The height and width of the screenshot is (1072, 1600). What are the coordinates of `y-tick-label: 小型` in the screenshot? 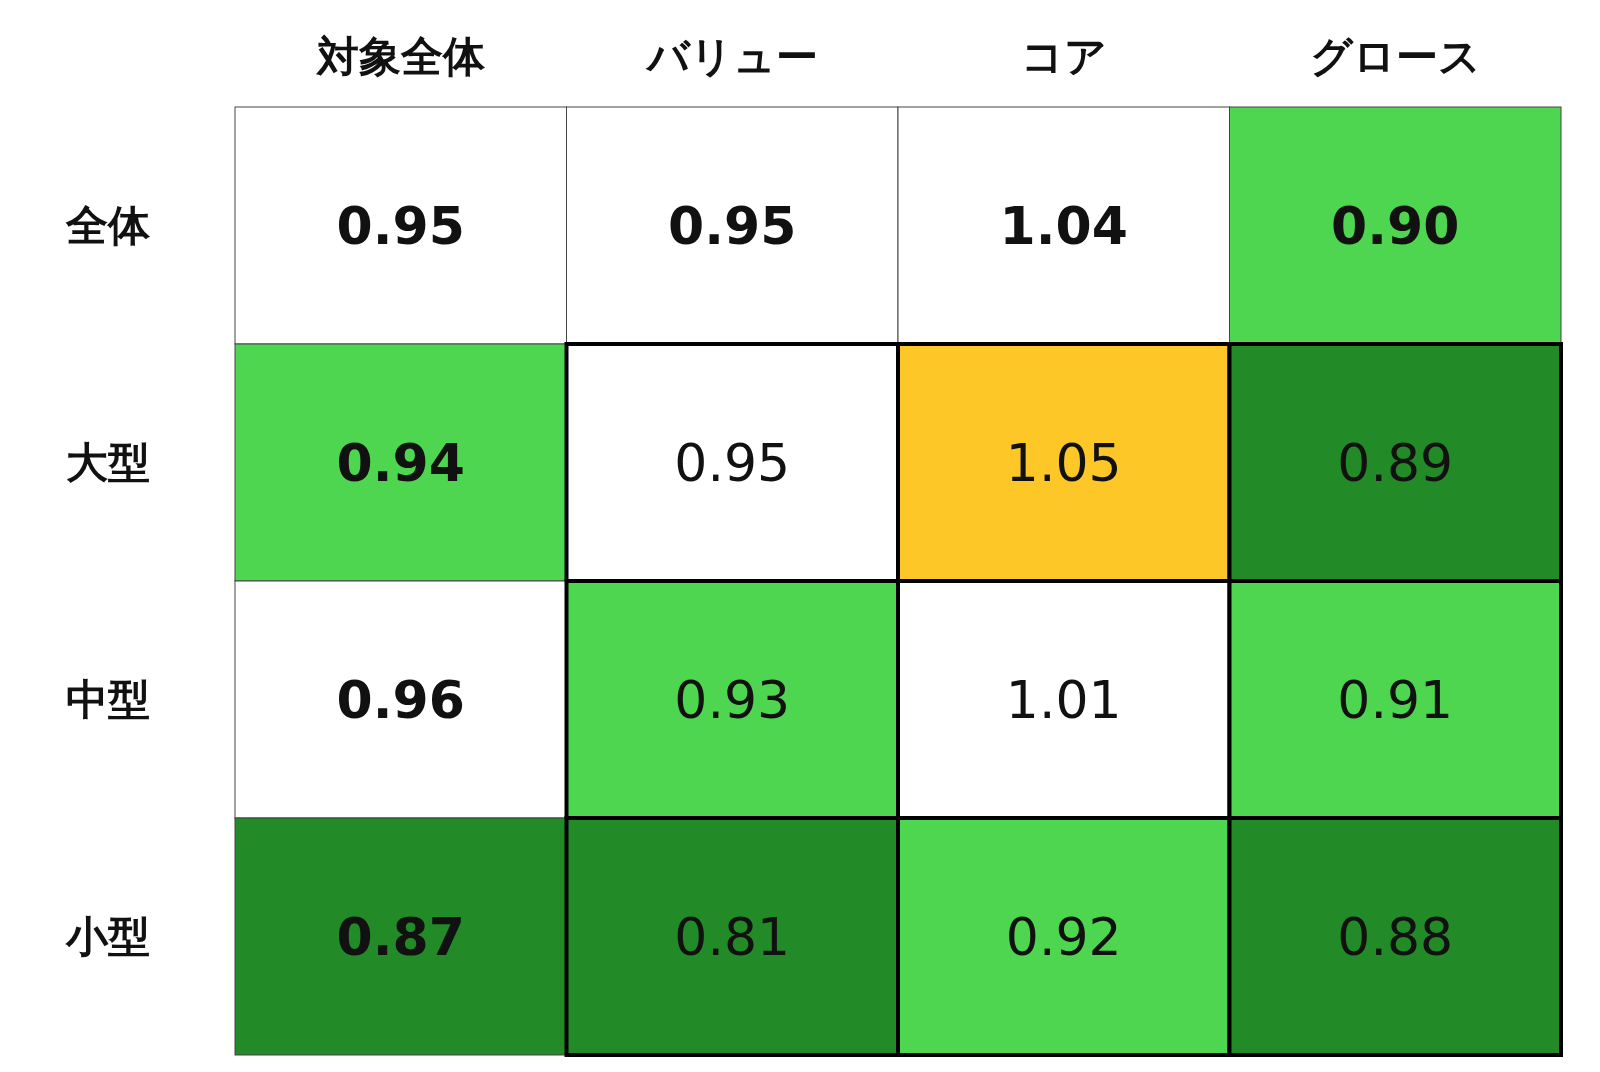 It's located at (107, 936).